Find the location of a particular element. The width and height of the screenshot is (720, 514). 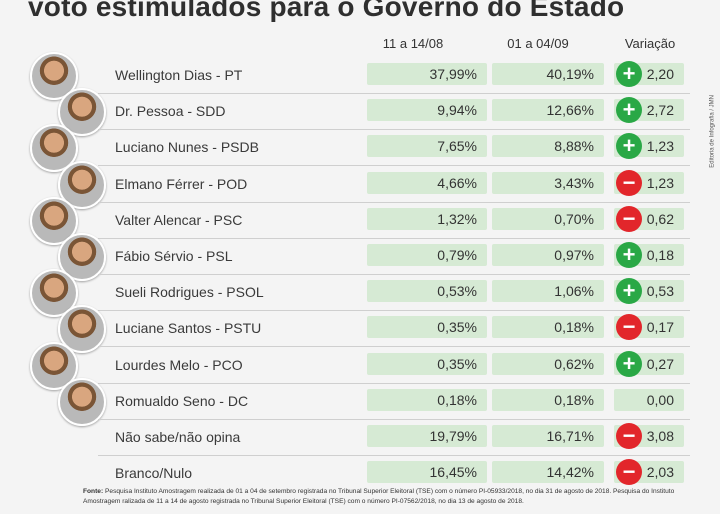

candidate-name: Não sabe/não opina is located at coordinates (178, 437).